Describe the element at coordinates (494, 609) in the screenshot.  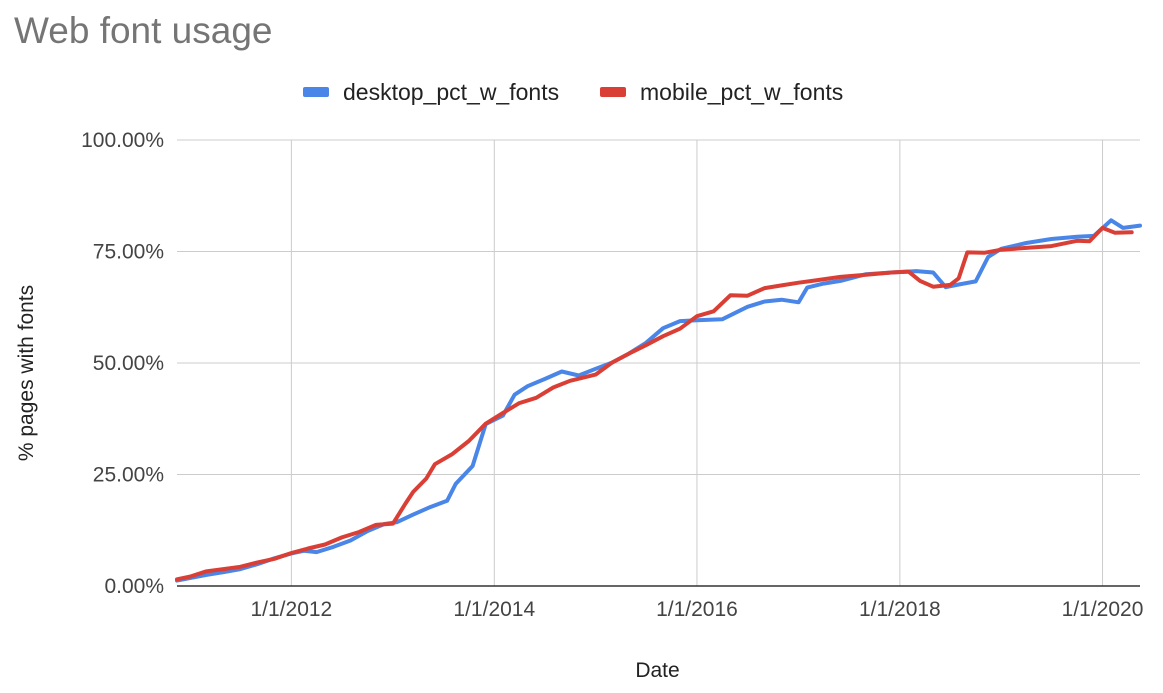
I see `x-tick-label: 1/1/2014` at that location.